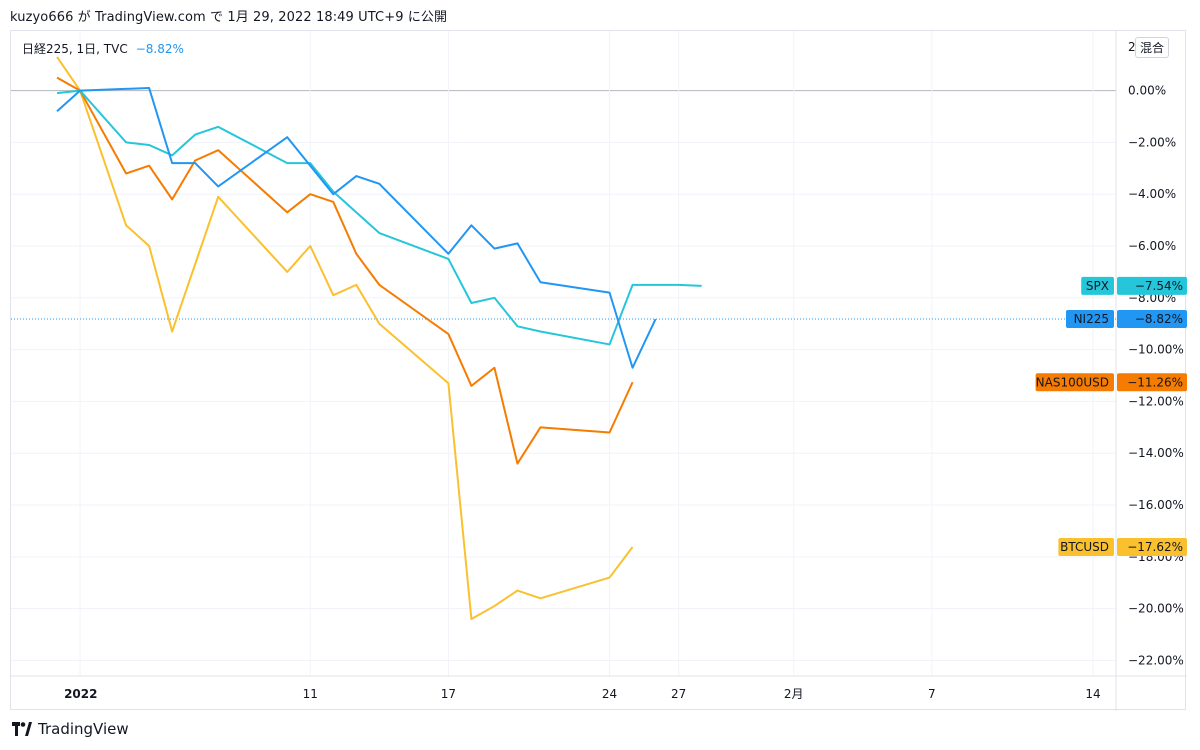  What do you see at coordinates (609, 694) in the screenshot?
I see `x-tick-label: 24` at bounding box center [609, 694].